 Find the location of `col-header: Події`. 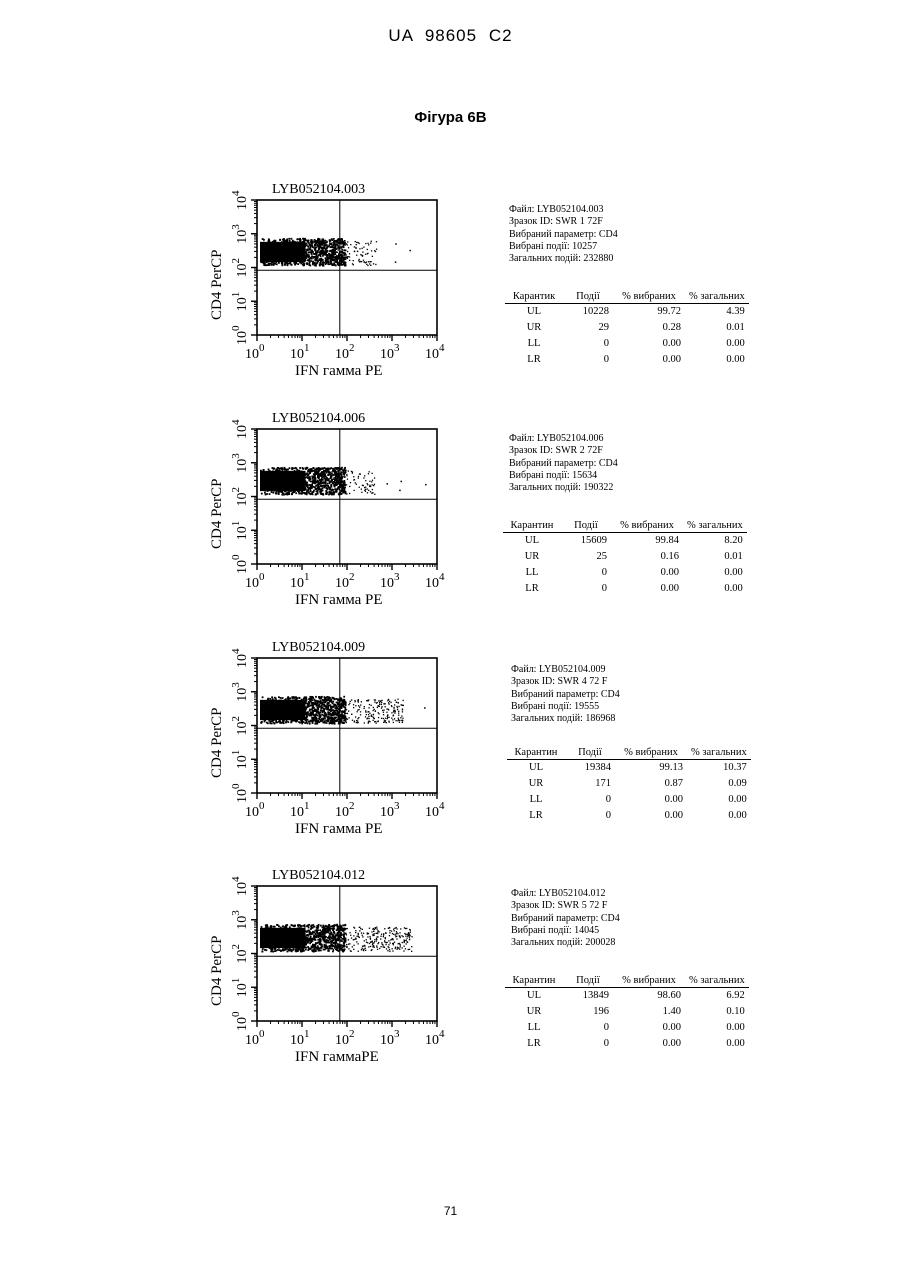

col-header: Події is located at coordinates (586, 526).